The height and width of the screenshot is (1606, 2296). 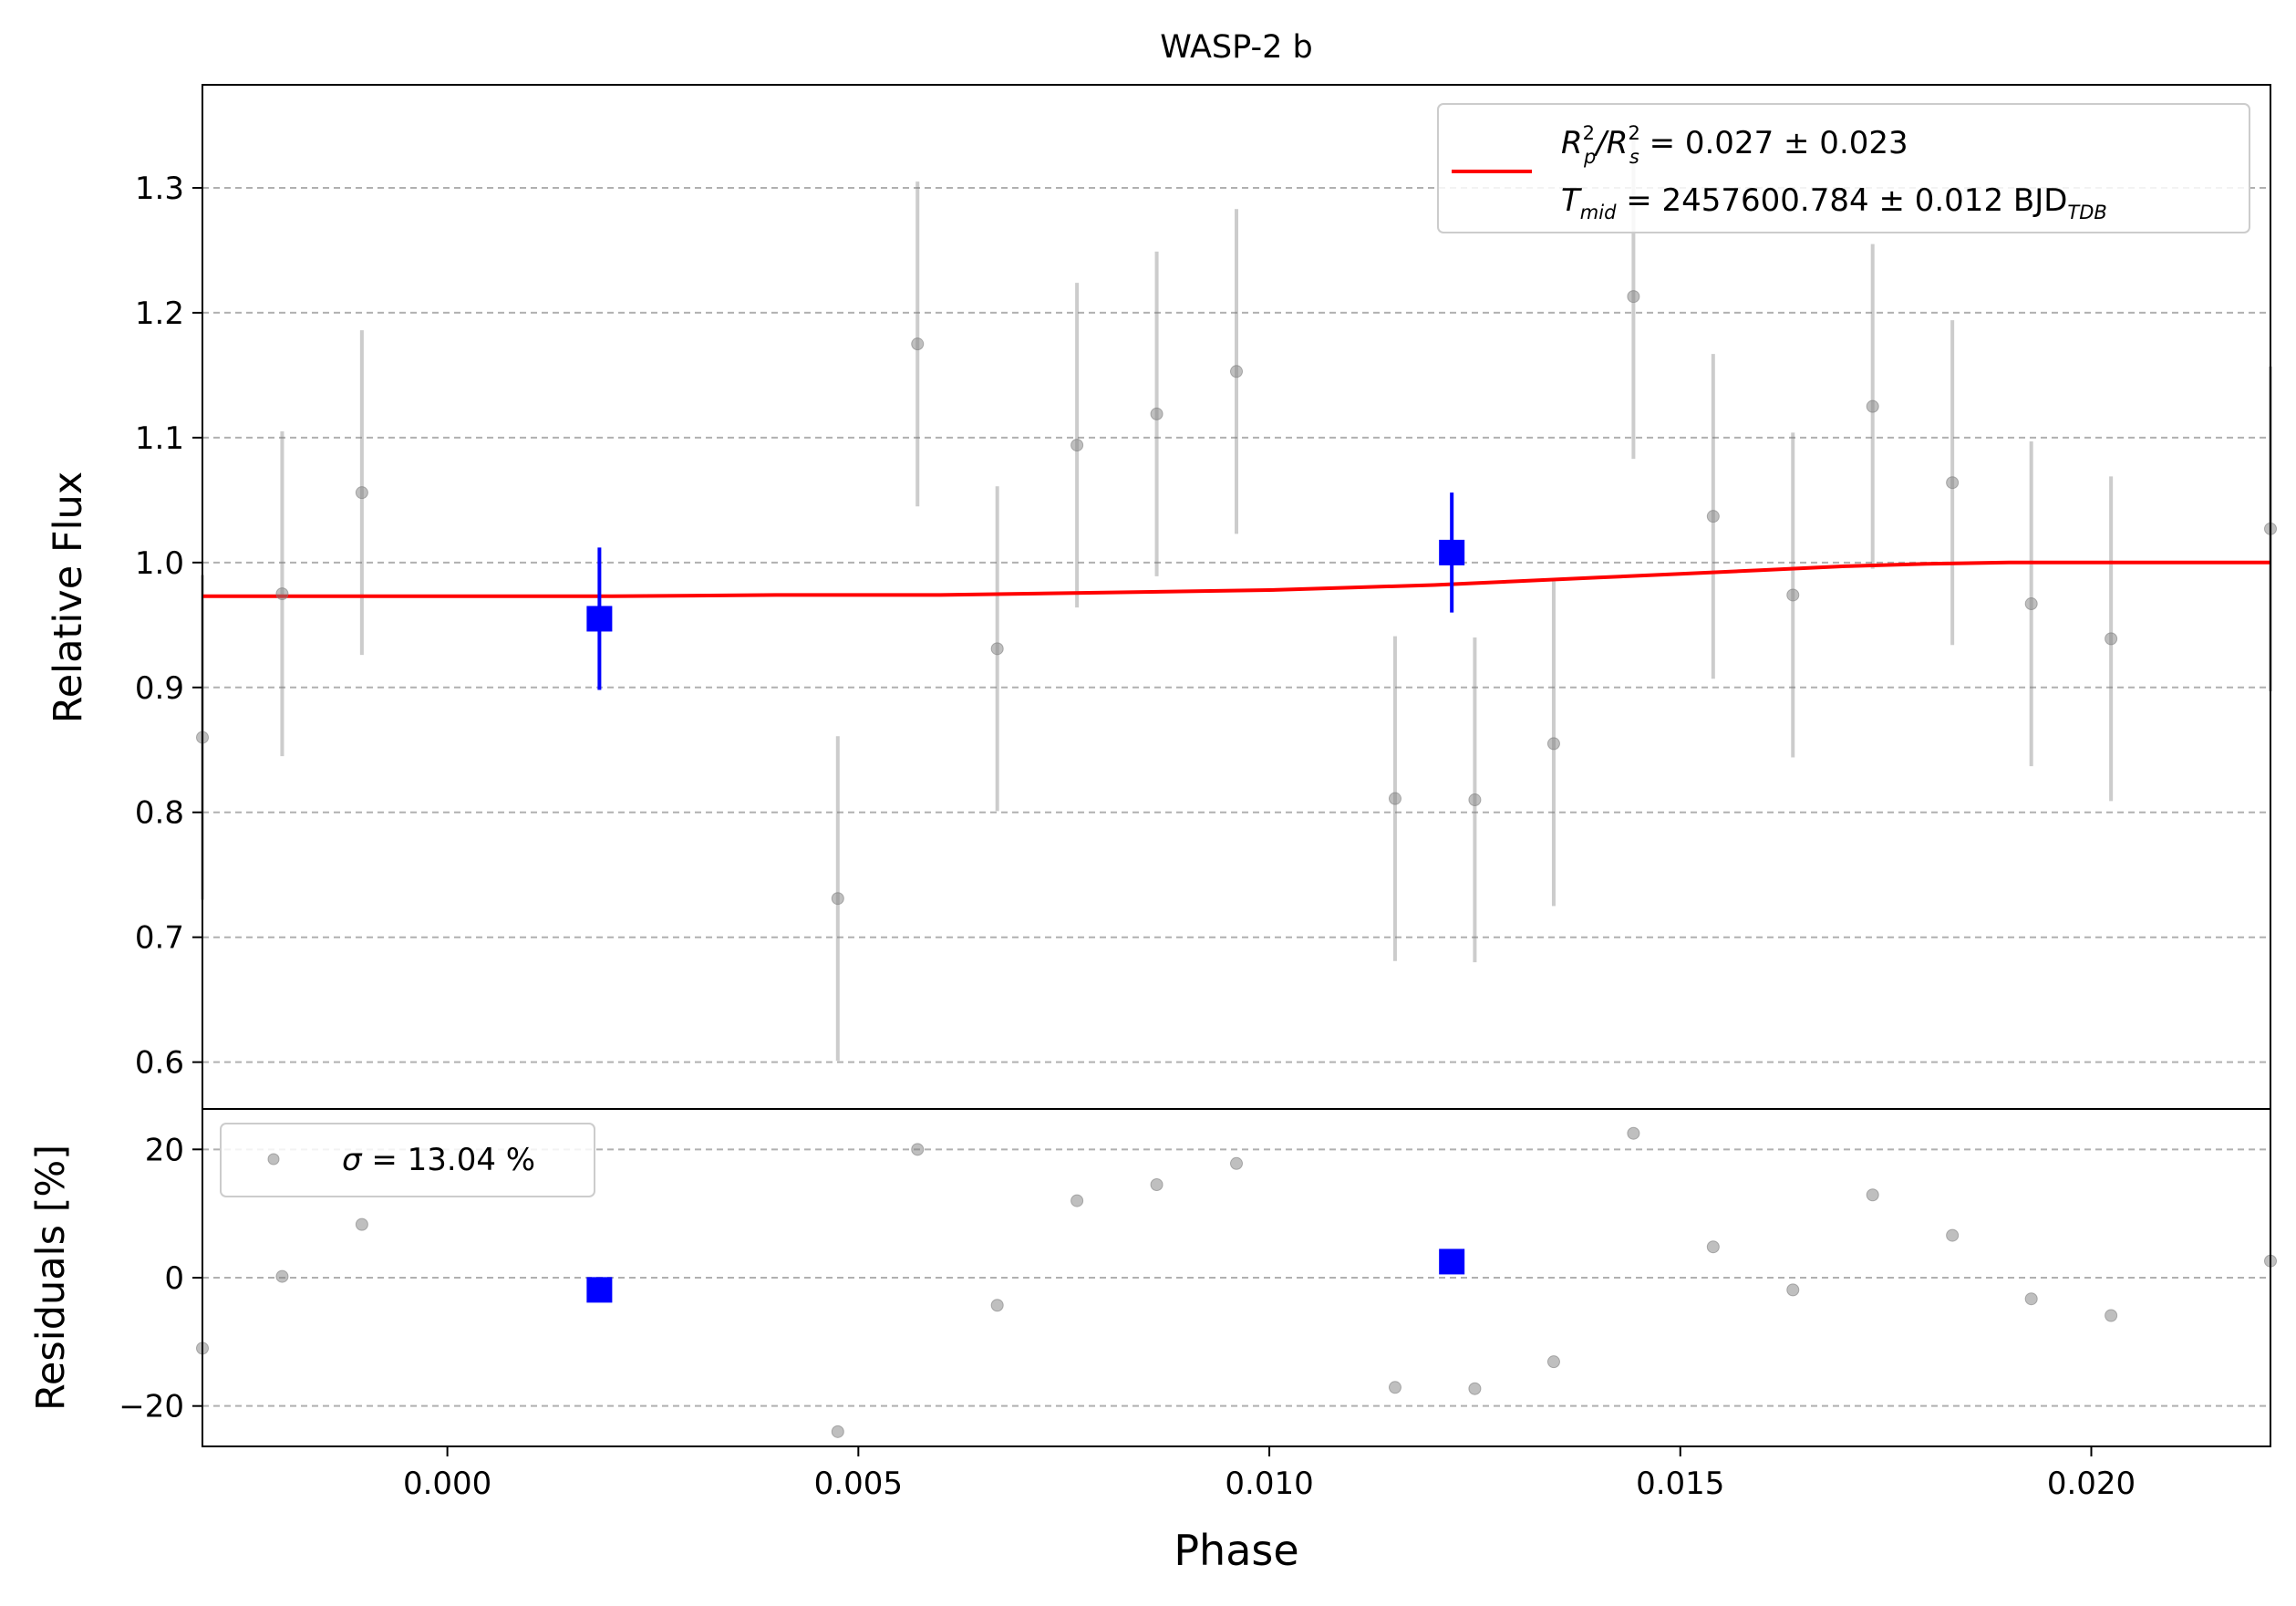 I want to click on flux-y-tick-label: 0.6, so click(x=159, y=1063).